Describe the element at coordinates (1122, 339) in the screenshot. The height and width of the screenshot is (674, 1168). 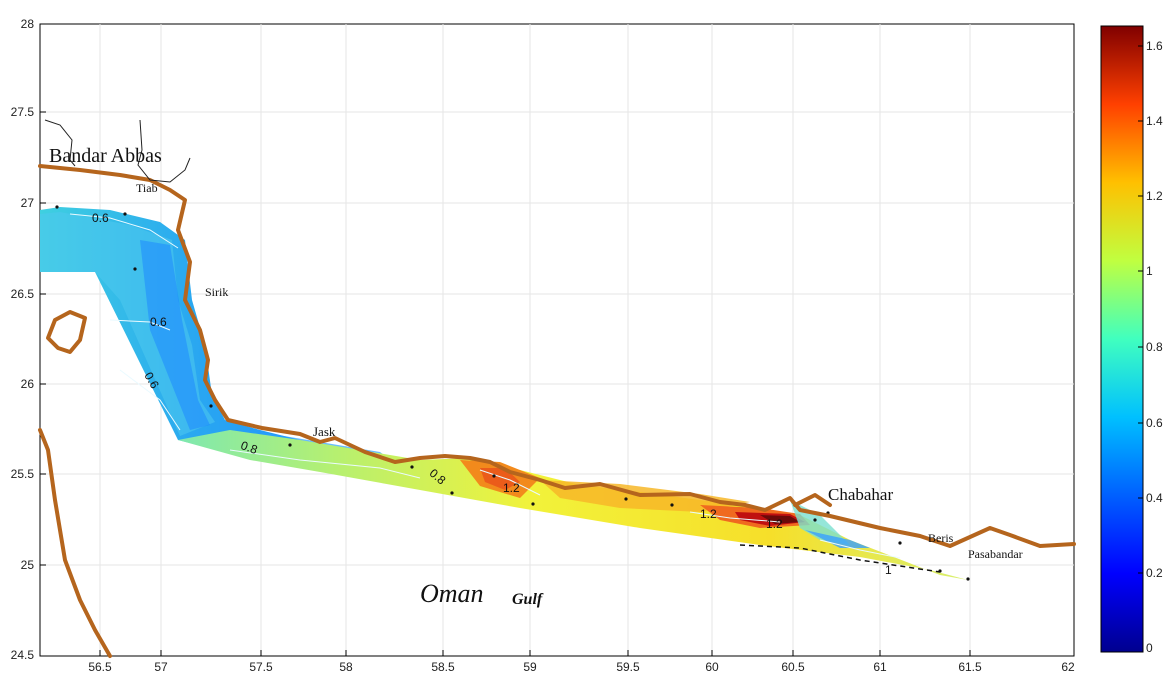
I see `colorbar-gradient` at that location.